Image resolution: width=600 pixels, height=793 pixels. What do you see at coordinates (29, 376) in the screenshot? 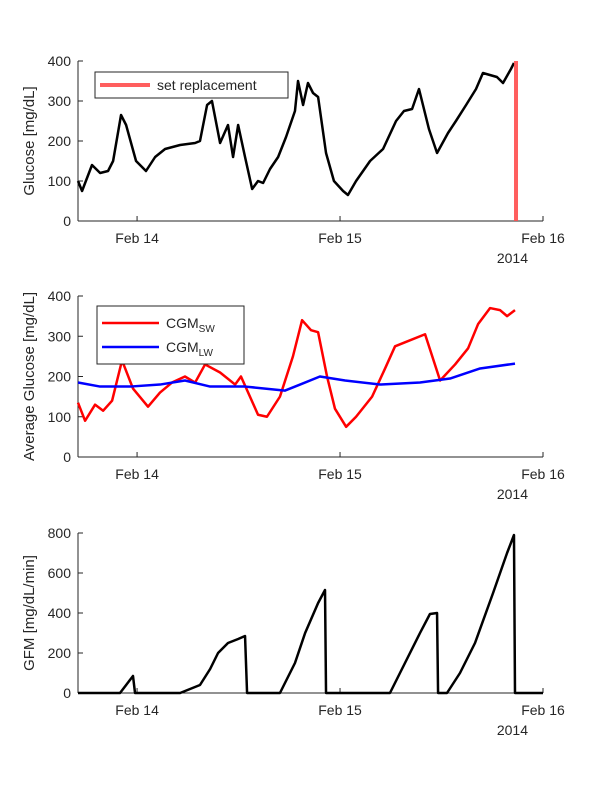
I see `y-axis-label: Average Glucose [mg/dL]` at bounding box center [29, 376].